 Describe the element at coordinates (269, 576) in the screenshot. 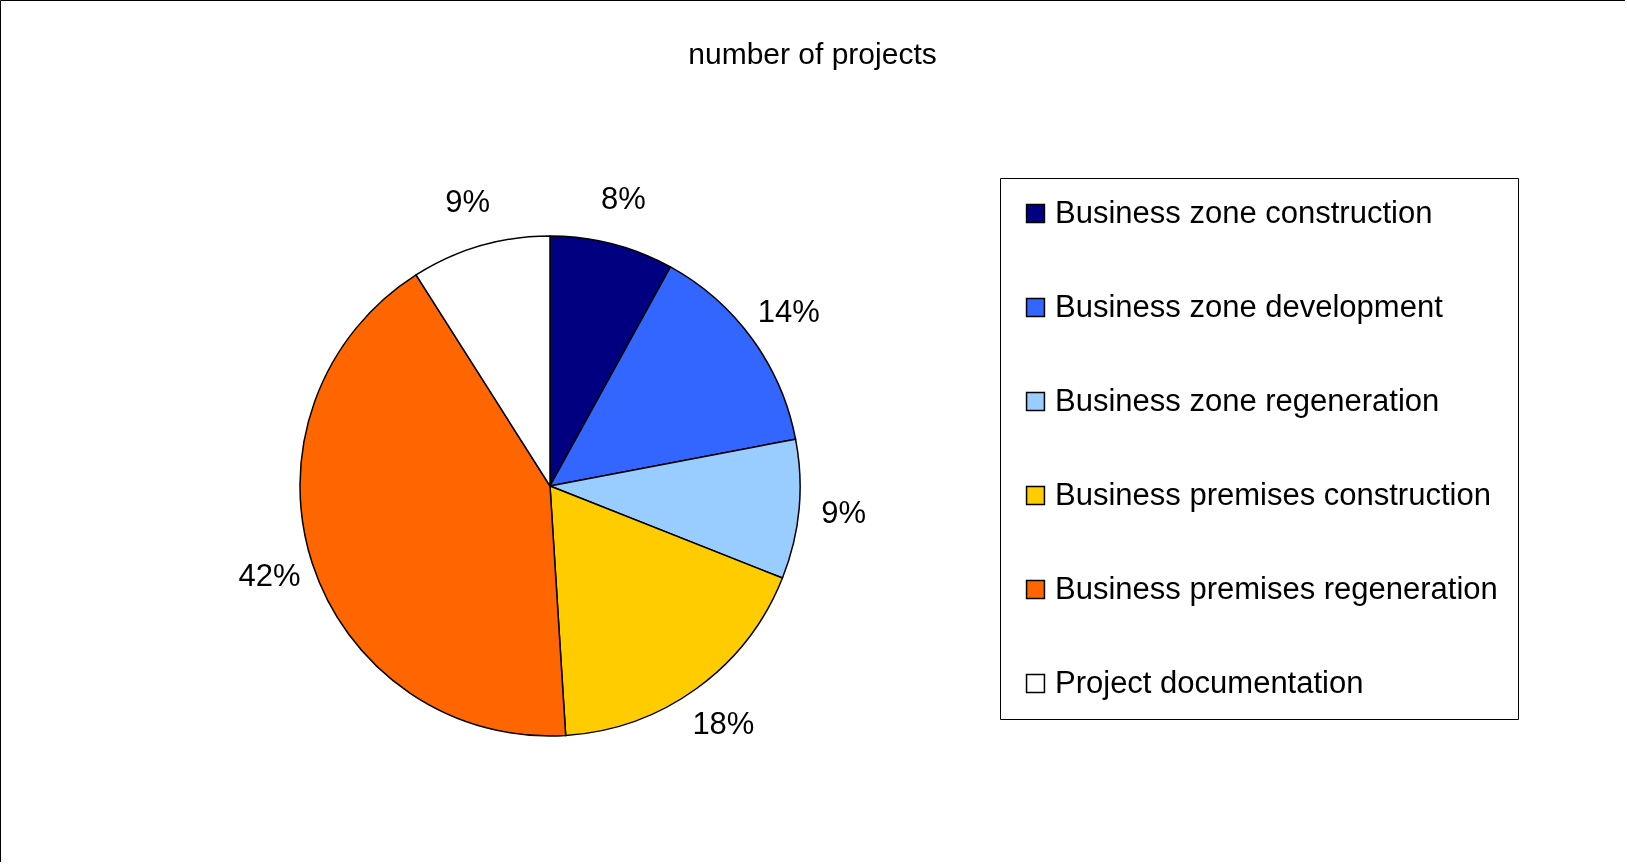

I see `data-label: 42%` at that location.